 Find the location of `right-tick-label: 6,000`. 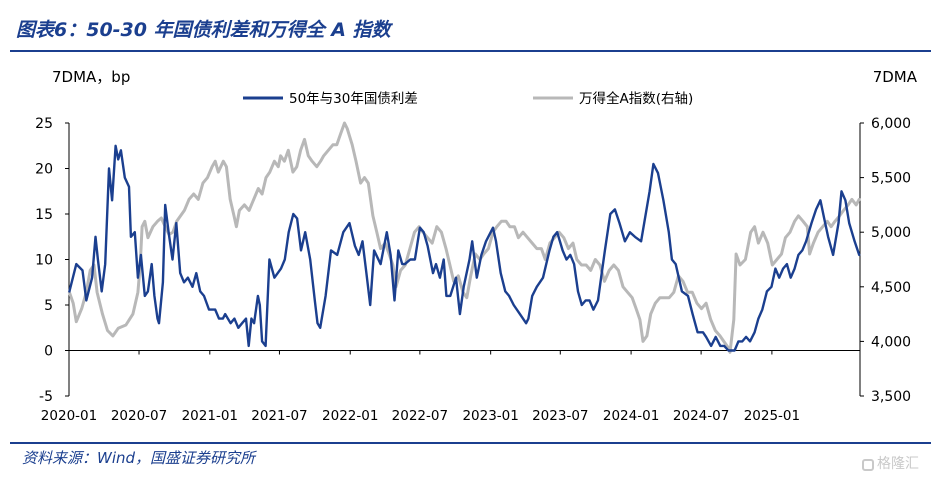

right-tick-label: 6,000 is located at coordinates (891, 124).